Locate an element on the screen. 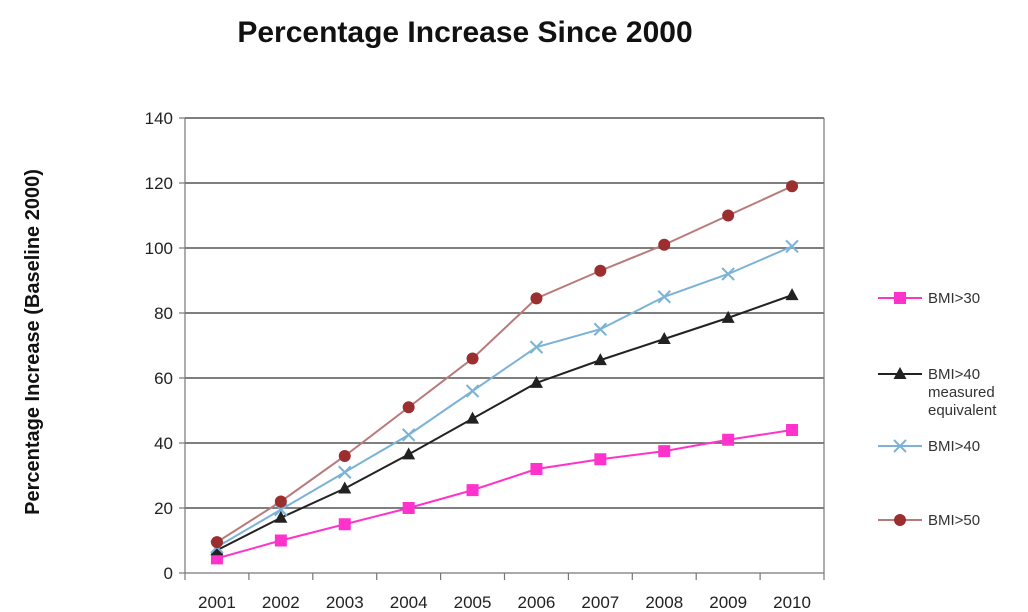 The width and height of the screenshot is (1028, 612). x-tick-label: 2003 is located at coordinates (345, 602).